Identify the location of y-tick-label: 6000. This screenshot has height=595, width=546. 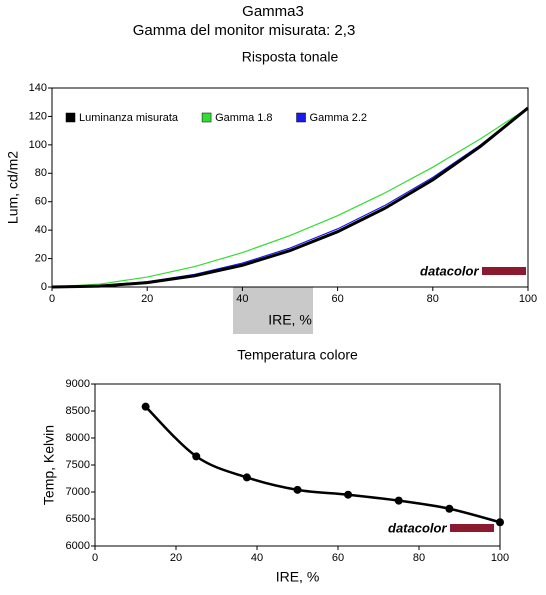
(78, 546).